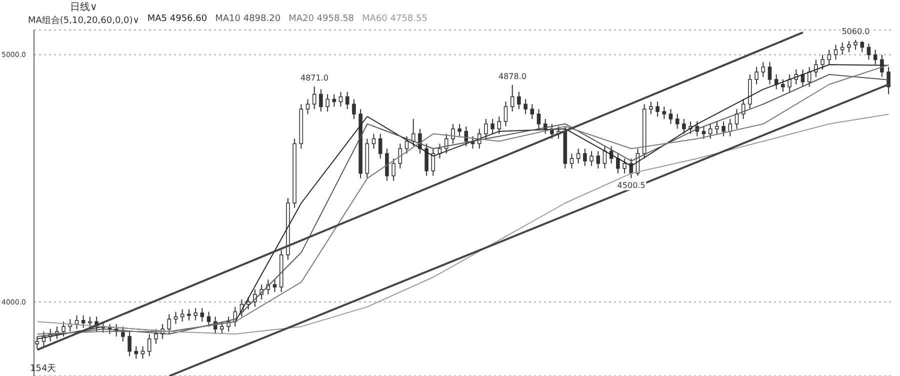 Image resolution: width=900 pixels, height=376 pixels. What do you see at coordinates (631, 185) in the screenshot?
I see `annotation: 4500.5` at bounding box center [631, 185].